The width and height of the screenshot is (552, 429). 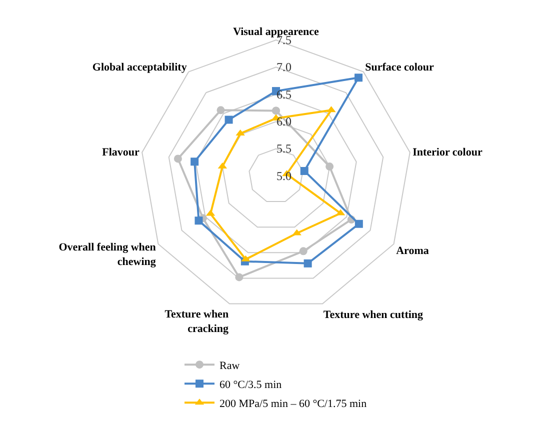 What do you see at coordinates (107, 255) in the screenshot?
I see `spoke-label: Overall feeling when chewing` at bounding box center [107, 255].